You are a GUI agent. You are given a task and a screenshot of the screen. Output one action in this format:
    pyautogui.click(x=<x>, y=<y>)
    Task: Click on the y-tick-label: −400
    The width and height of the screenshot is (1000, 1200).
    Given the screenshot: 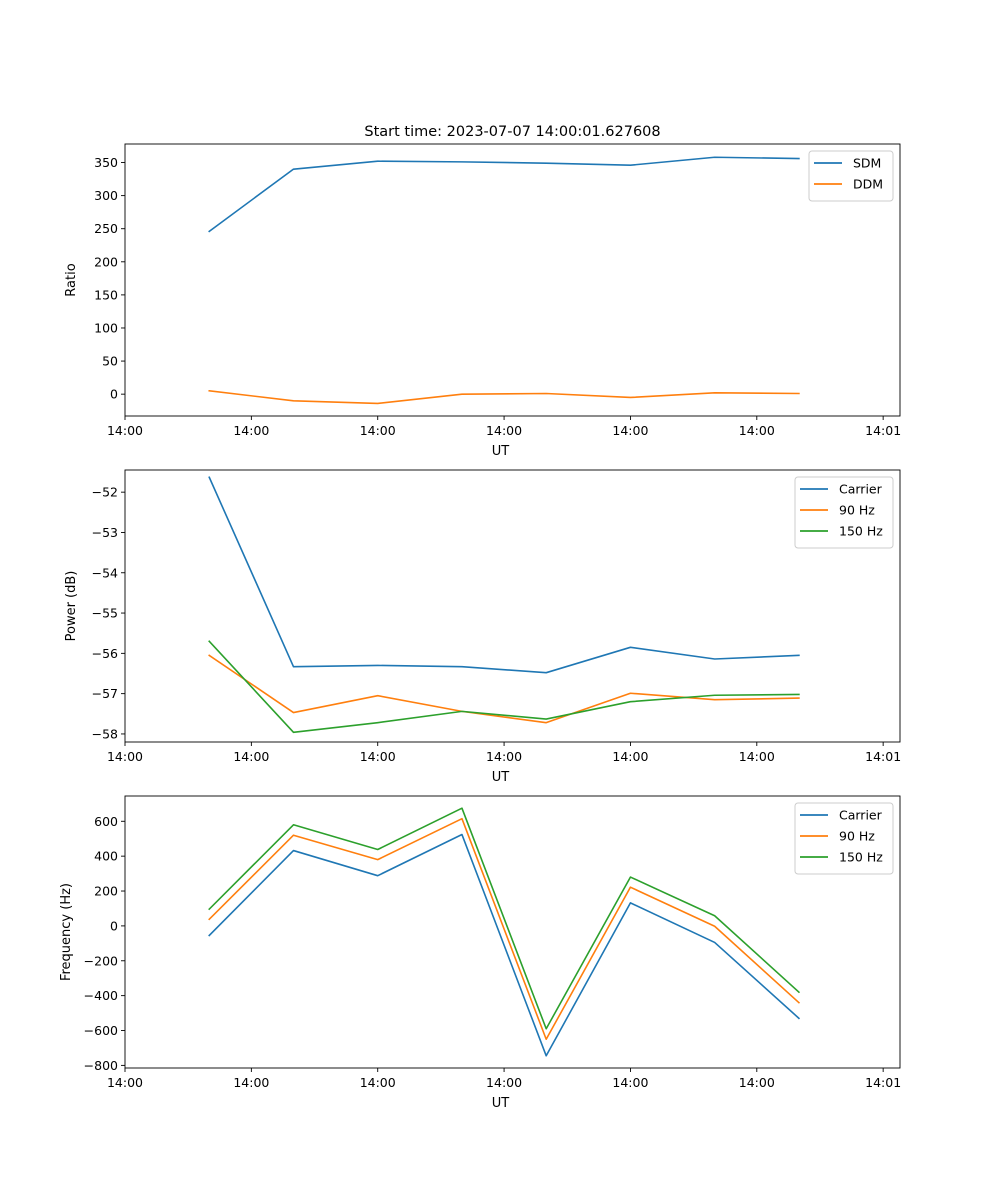 What is the action you would take?
    pyautogui.click(x=101, y=995)
    